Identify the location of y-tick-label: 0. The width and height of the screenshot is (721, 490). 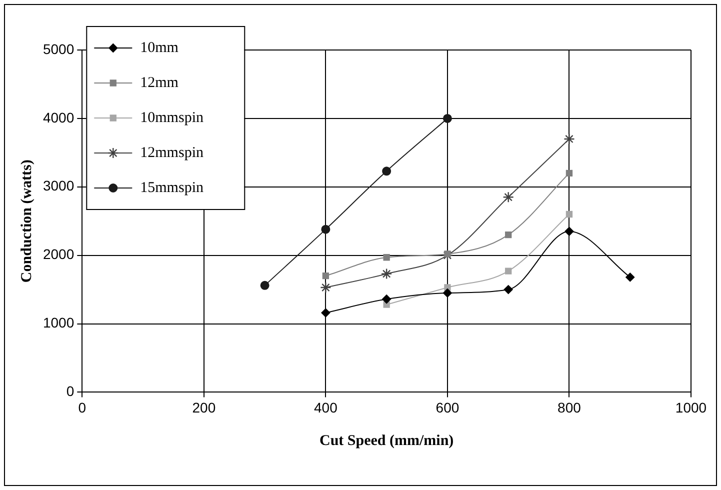
(70, 391).